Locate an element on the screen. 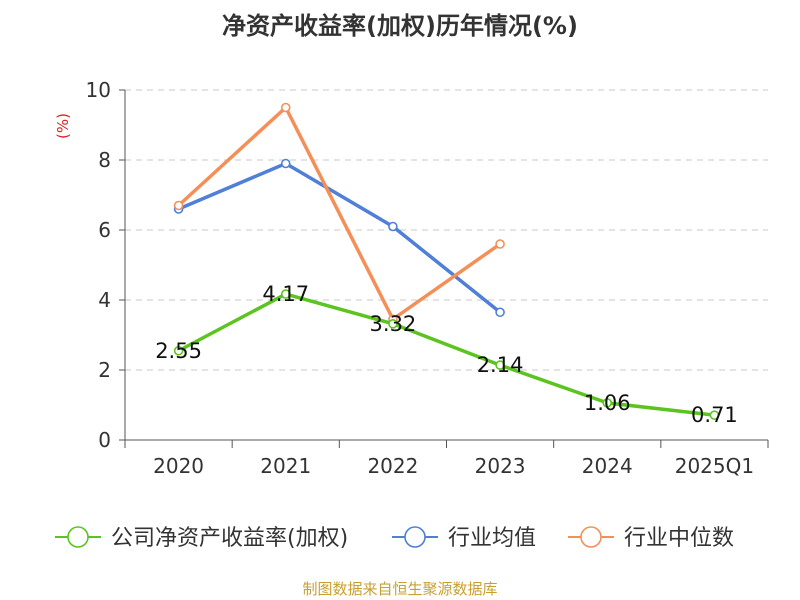 This screenshot has width=800, height=600. y-tick-label: 10 is located at coordinates (98, 90).